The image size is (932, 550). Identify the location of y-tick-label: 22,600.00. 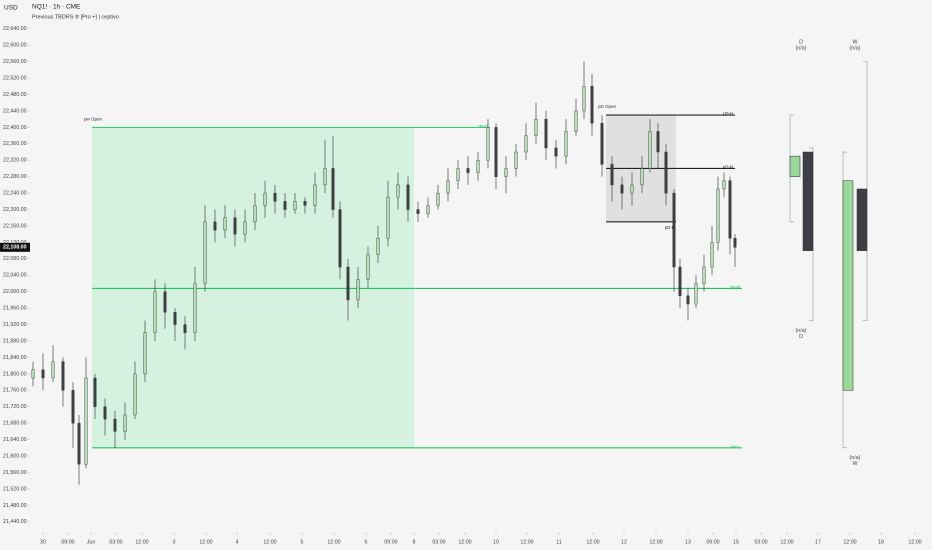
(15, 46).